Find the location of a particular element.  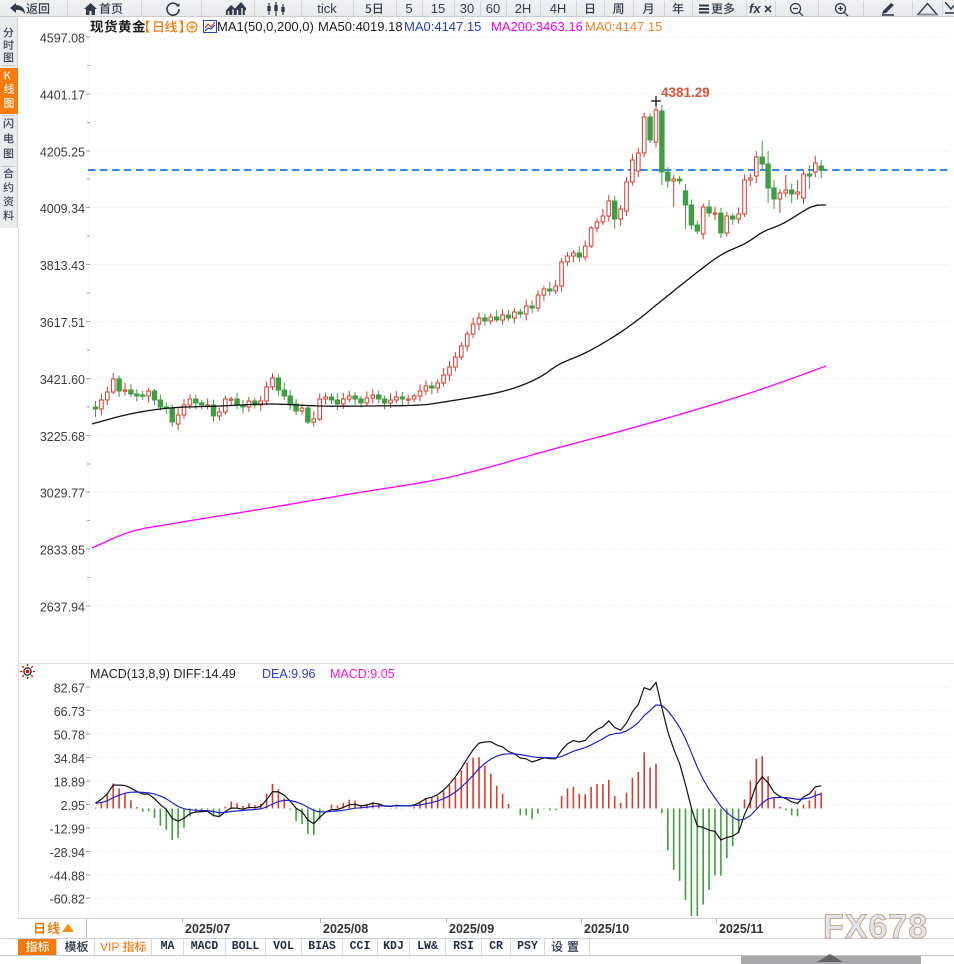

svg-text: 3225.68 is located at coordinates (62, 437).